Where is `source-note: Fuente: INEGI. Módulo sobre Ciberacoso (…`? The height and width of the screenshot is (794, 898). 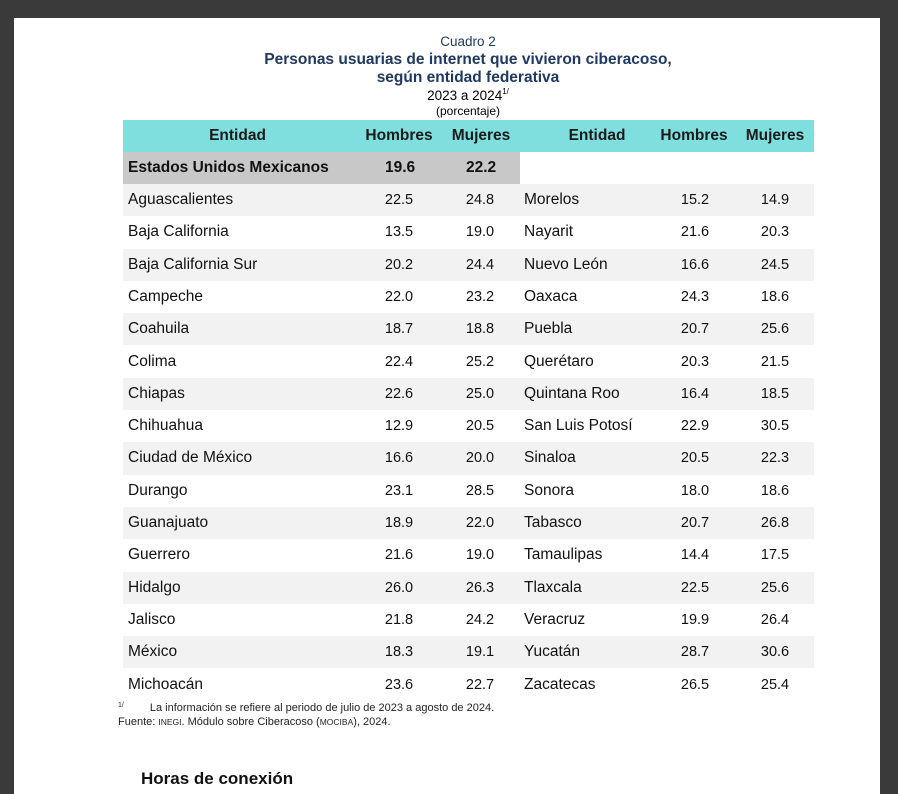
source-note: Fuente: INEGI. Módulo sobre Ciberacoso (… is located at coordinates (254, 722).